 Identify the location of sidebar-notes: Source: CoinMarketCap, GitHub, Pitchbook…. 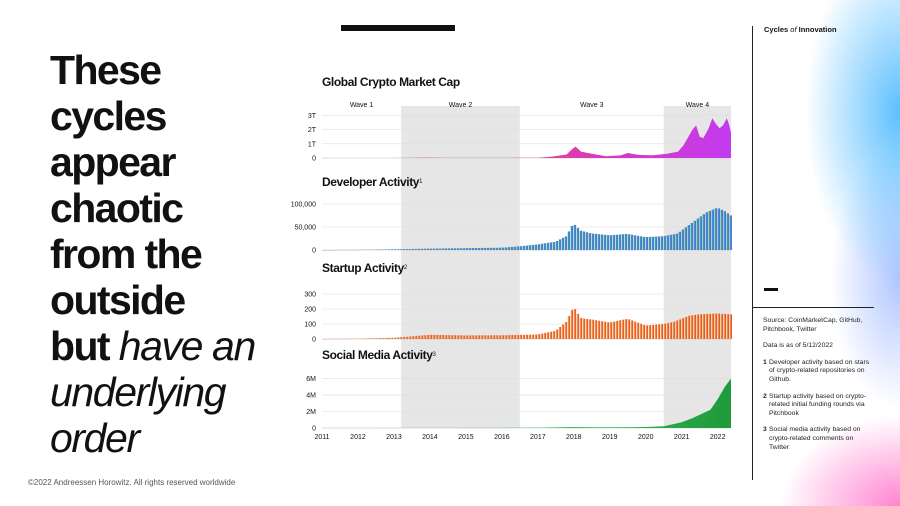
(818, 388).